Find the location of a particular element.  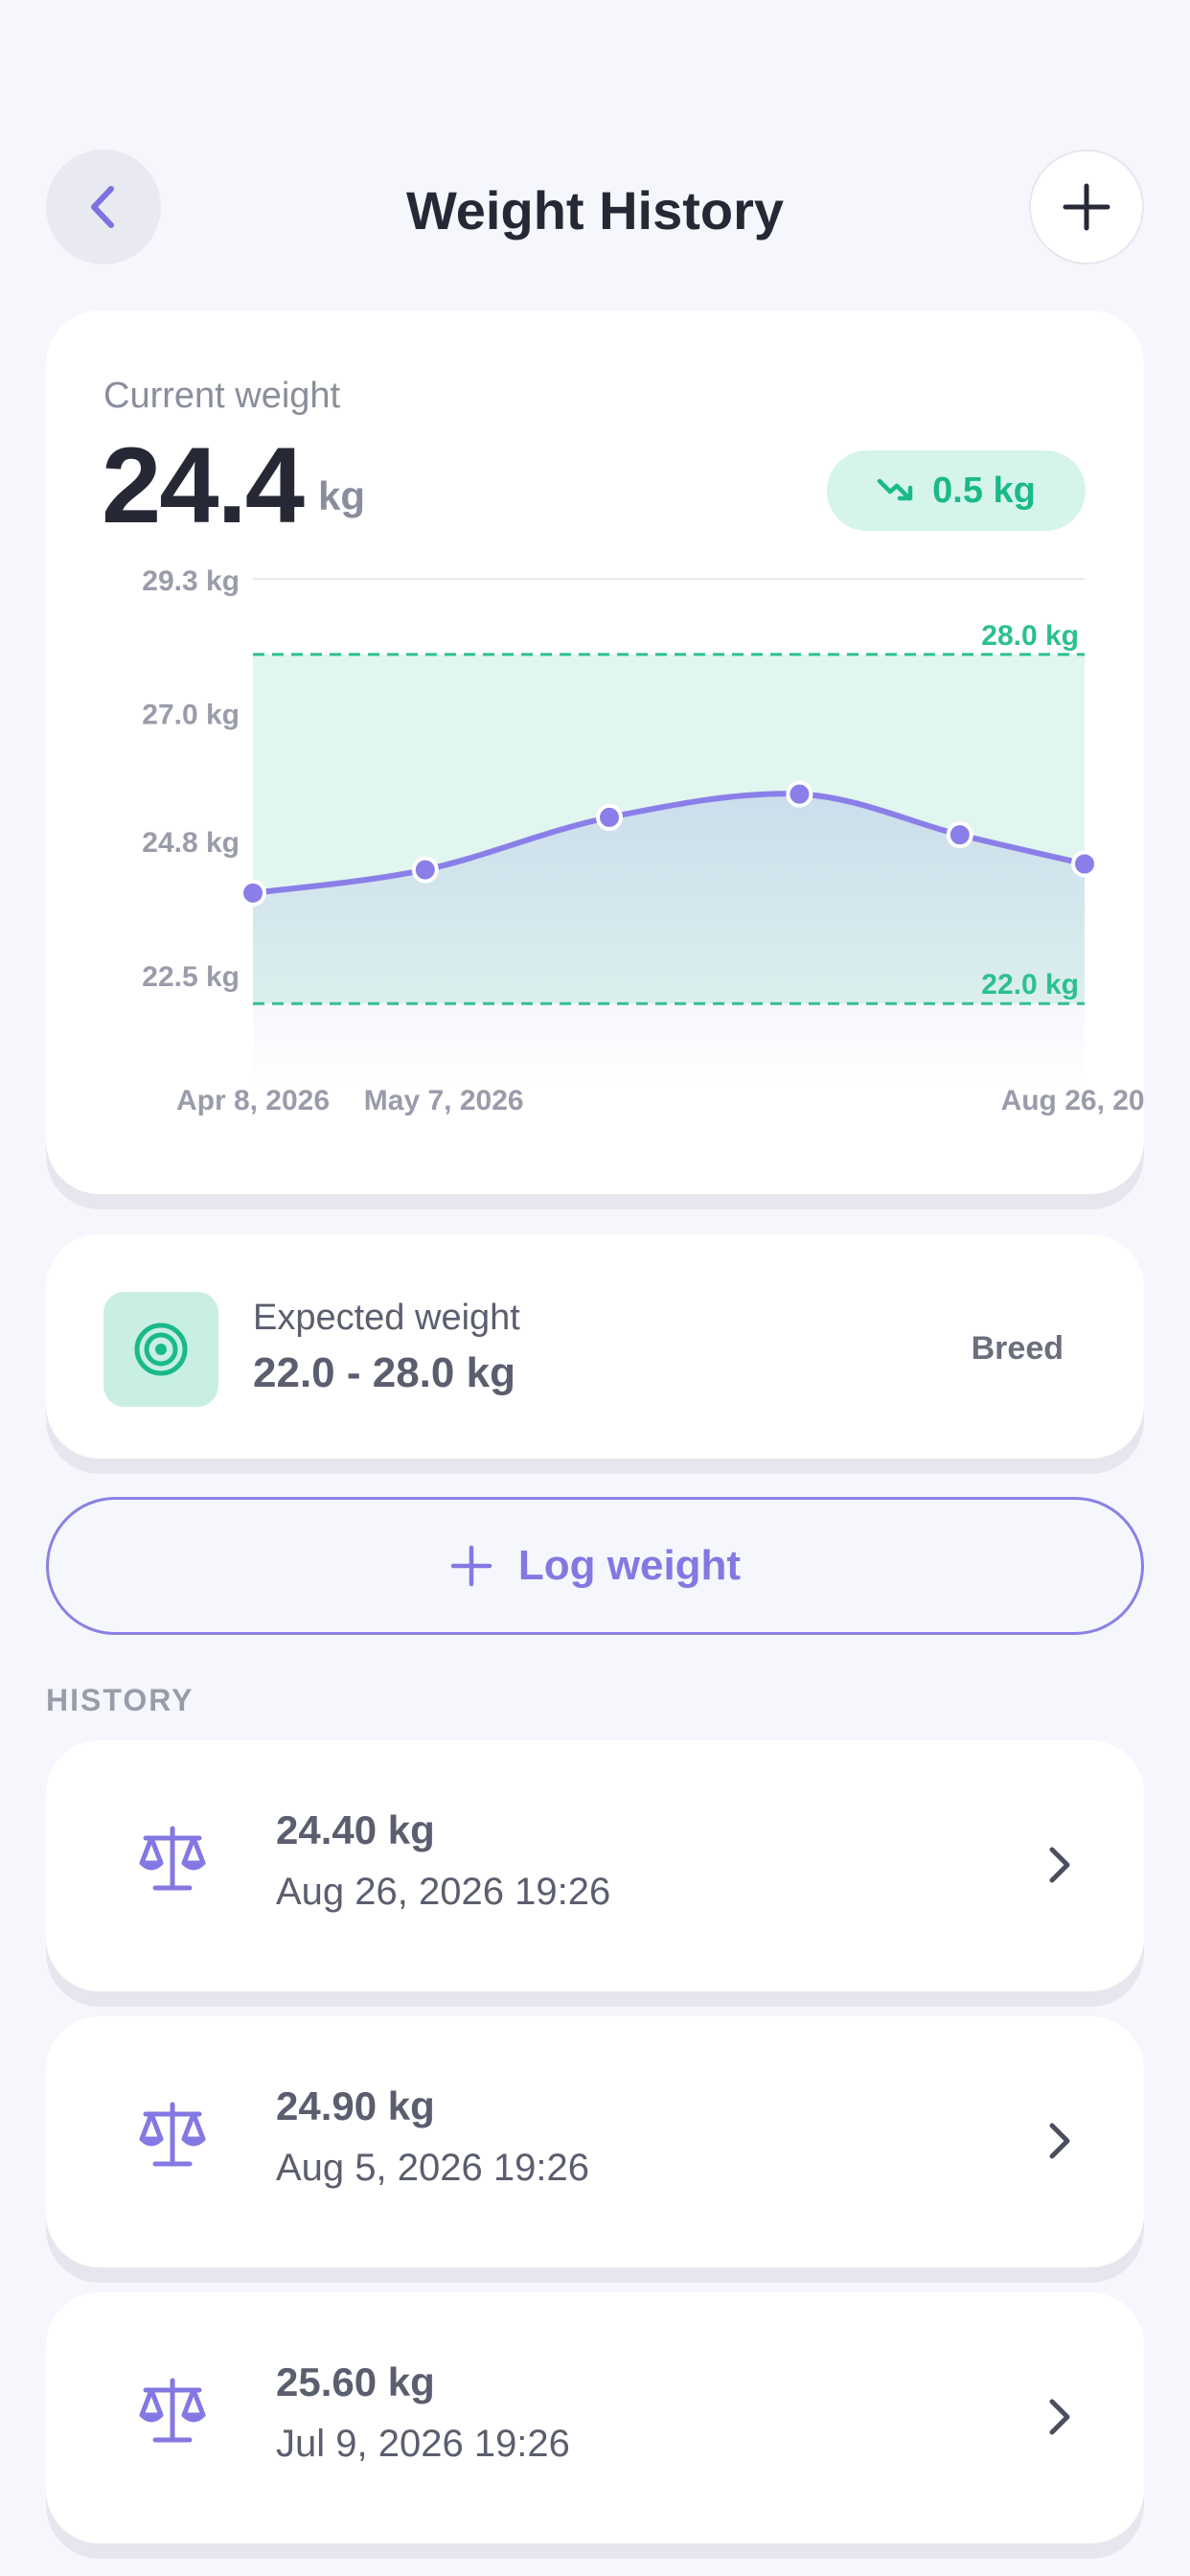

current-weight-label: Current weight is located at coordinates (222, 396).